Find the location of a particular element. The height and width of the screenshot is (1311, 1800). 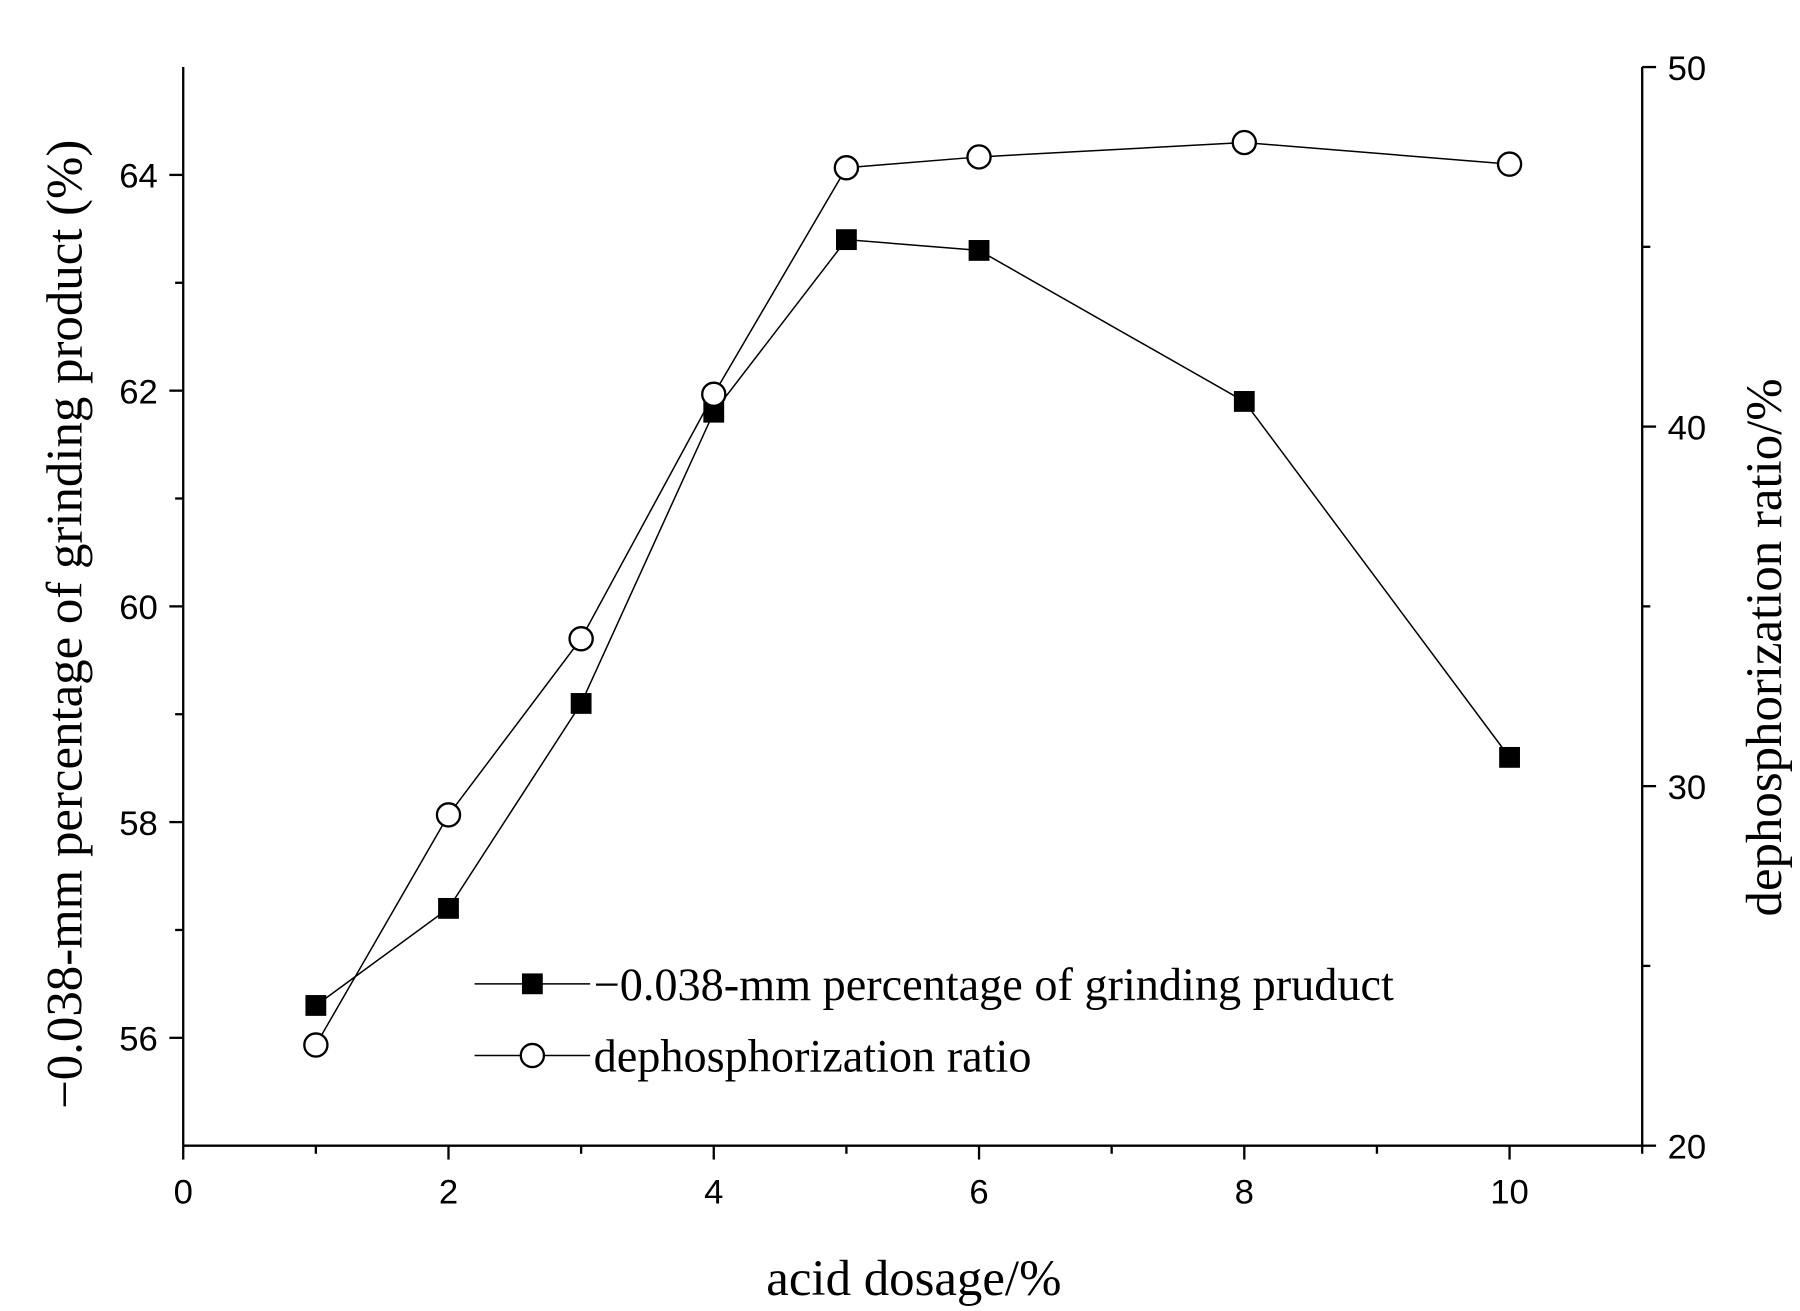

y2-tick-label: 20 is located at coordinates (1687, 1147).